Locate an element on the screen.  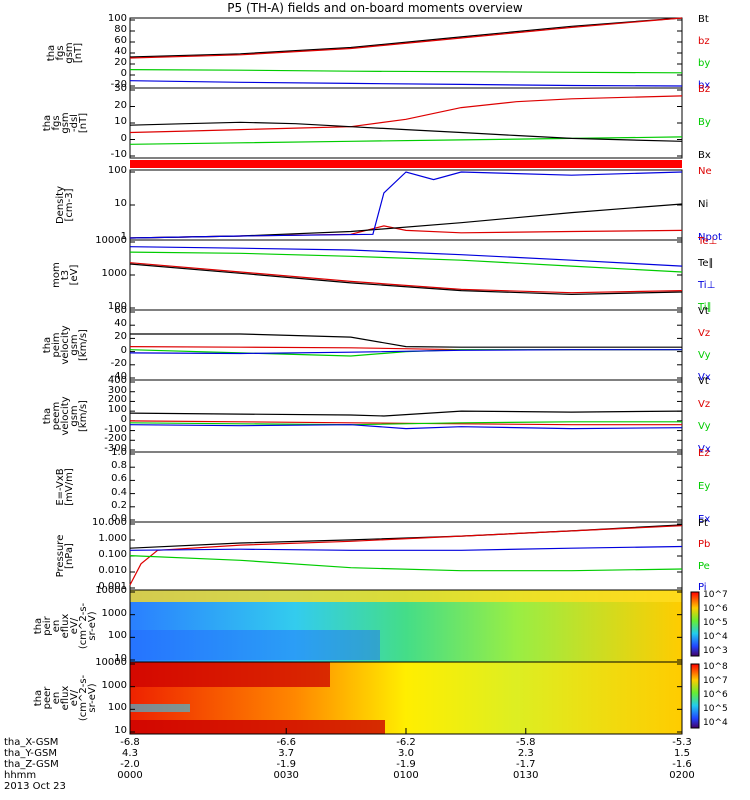
y-tick-label: 300 is located at coordinates (117, 390).